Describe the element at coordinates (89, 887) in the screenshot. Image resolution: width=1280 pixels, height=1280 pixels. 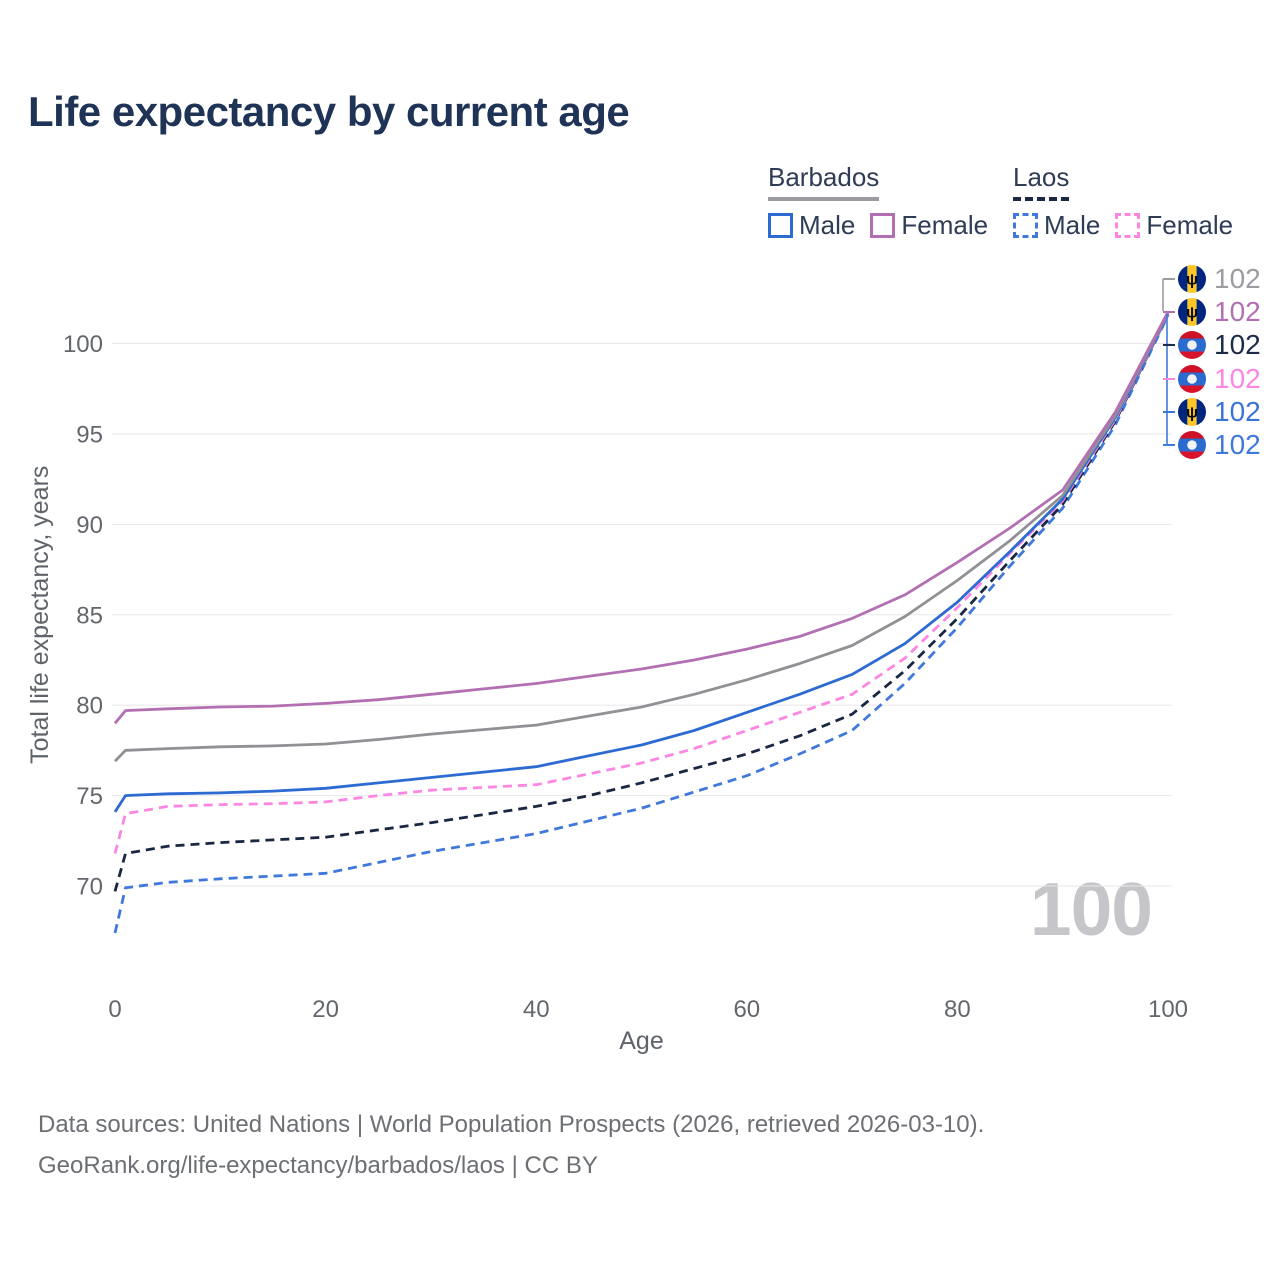
I see `y-tick-70: 70` at that location.